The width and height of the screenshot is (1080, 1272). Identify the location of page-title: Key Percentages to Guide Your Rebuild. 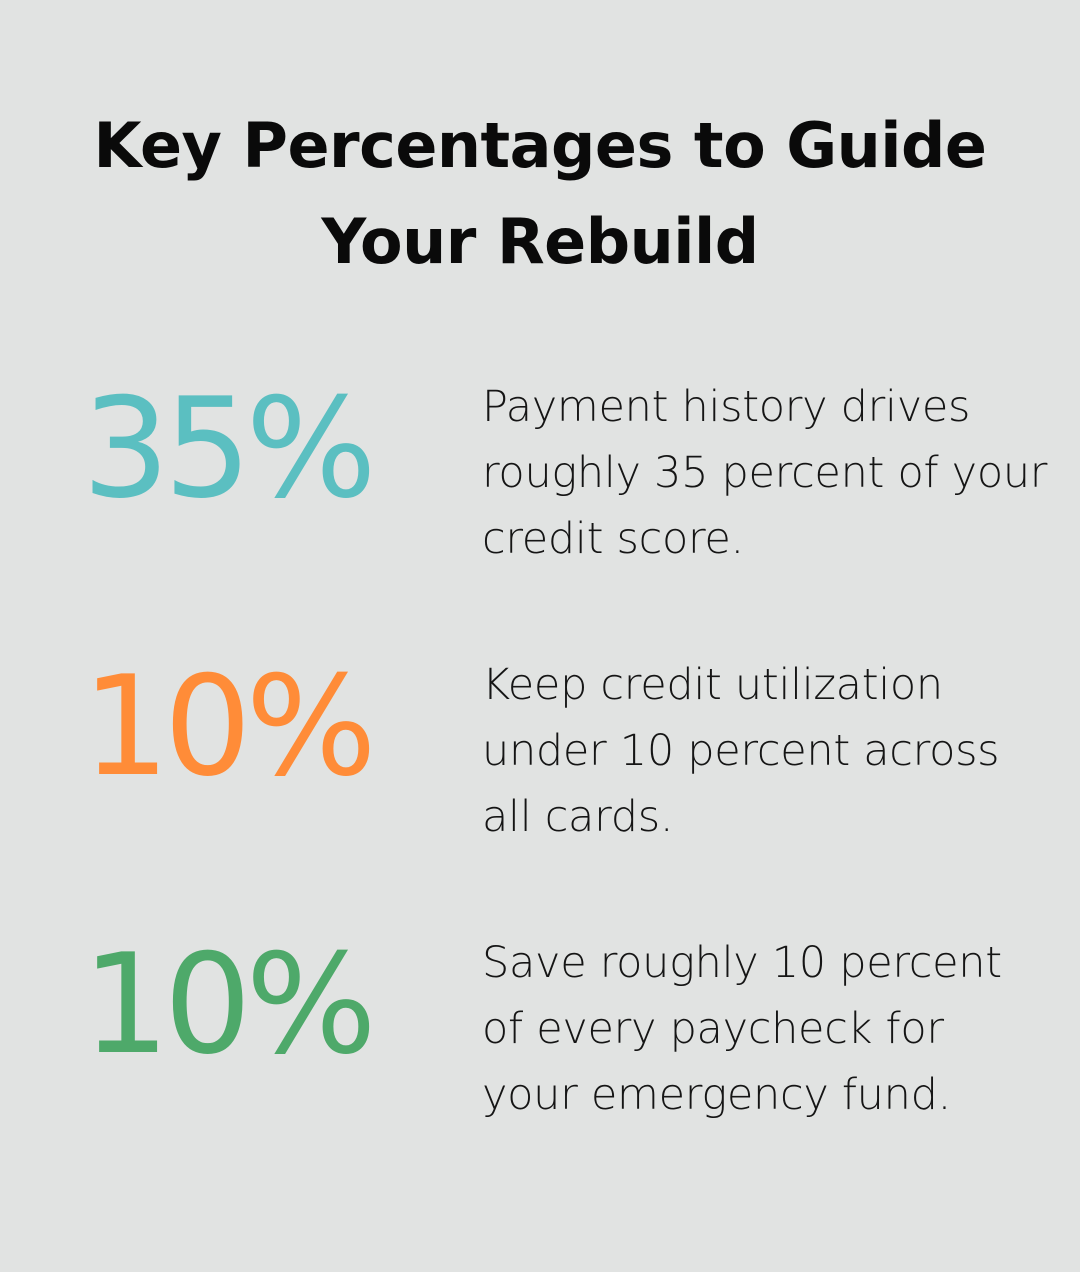
(540, 193).